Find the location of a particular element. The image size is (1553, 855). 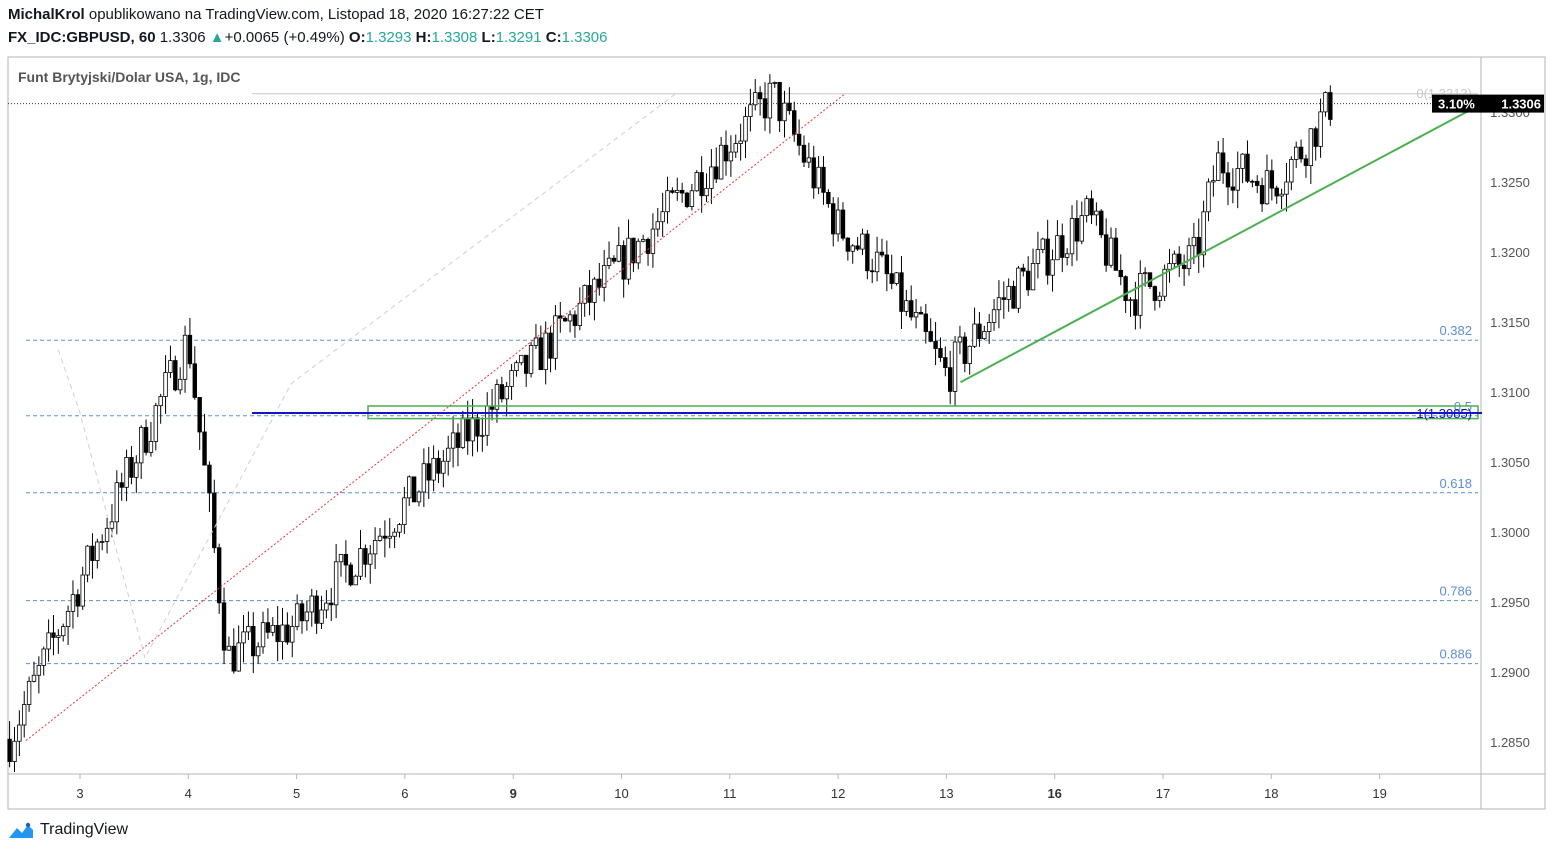

y-tick-label: 1.3000 is located at coordinates (1510, 532).